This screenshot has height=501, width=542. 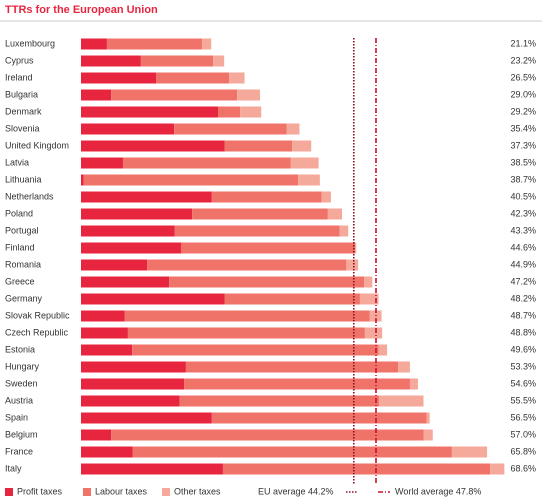 I want to click on legend-label: Other taxes, so click(x=197, y=491).